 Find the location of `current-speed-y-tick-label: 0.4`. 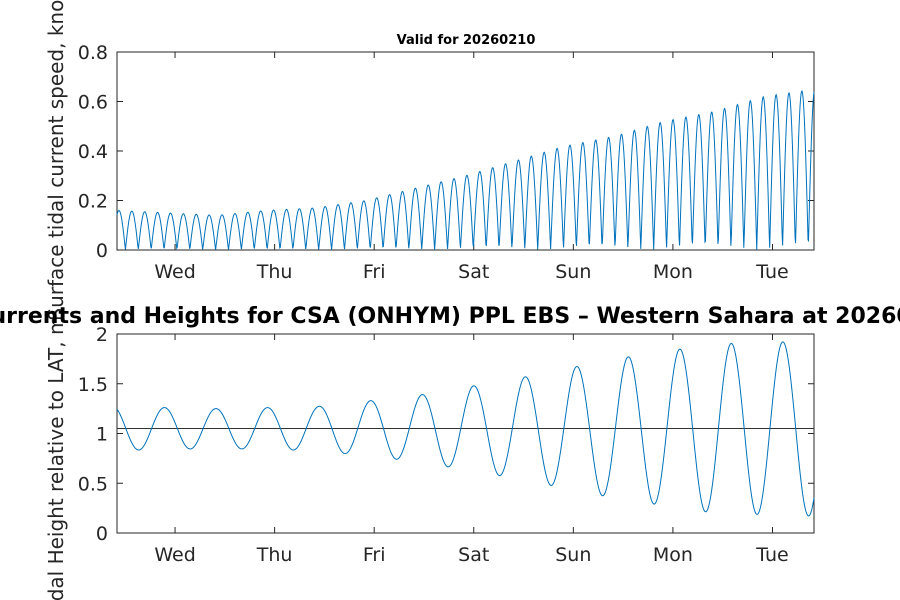

current-speed-y-tick-label: 0.4 is located at coordinates (93, 152).